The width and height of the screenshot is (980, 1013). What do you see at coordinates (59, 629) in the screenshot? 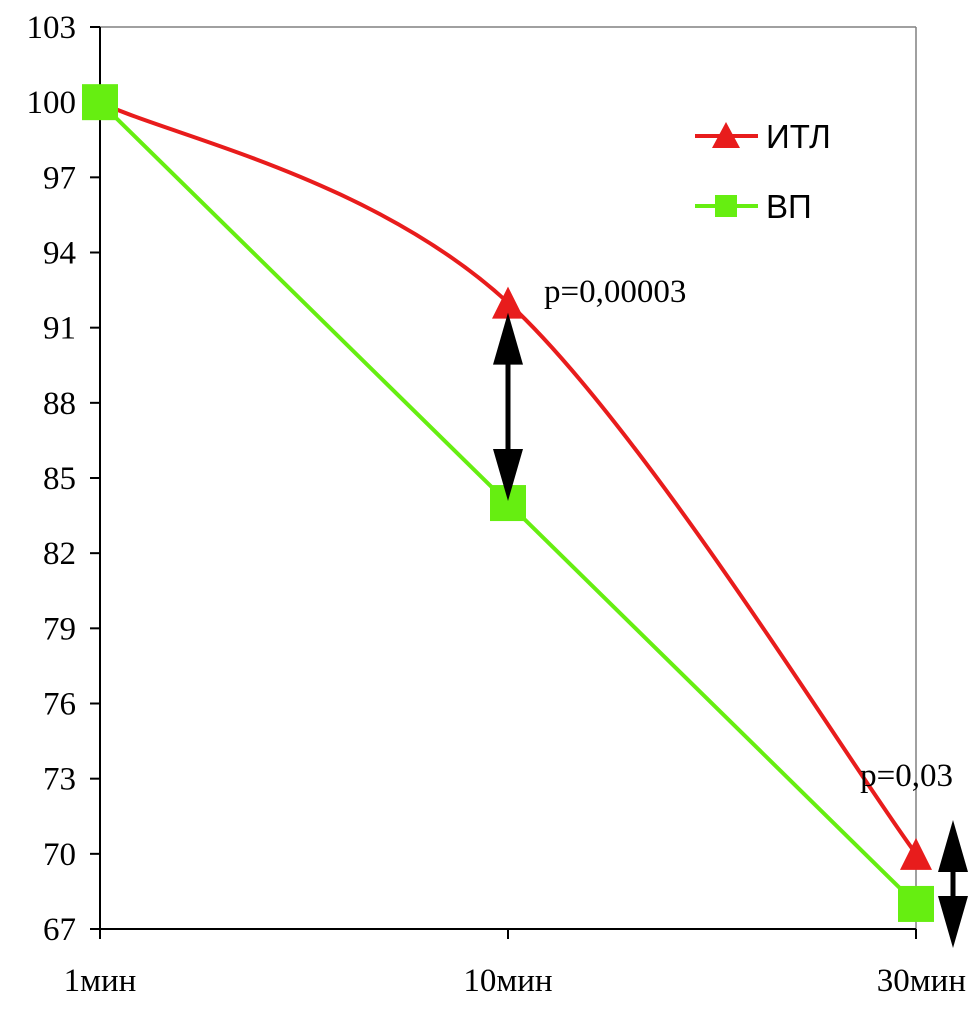
I see `y-tick-label: 79` at bounding box center [59, 629].